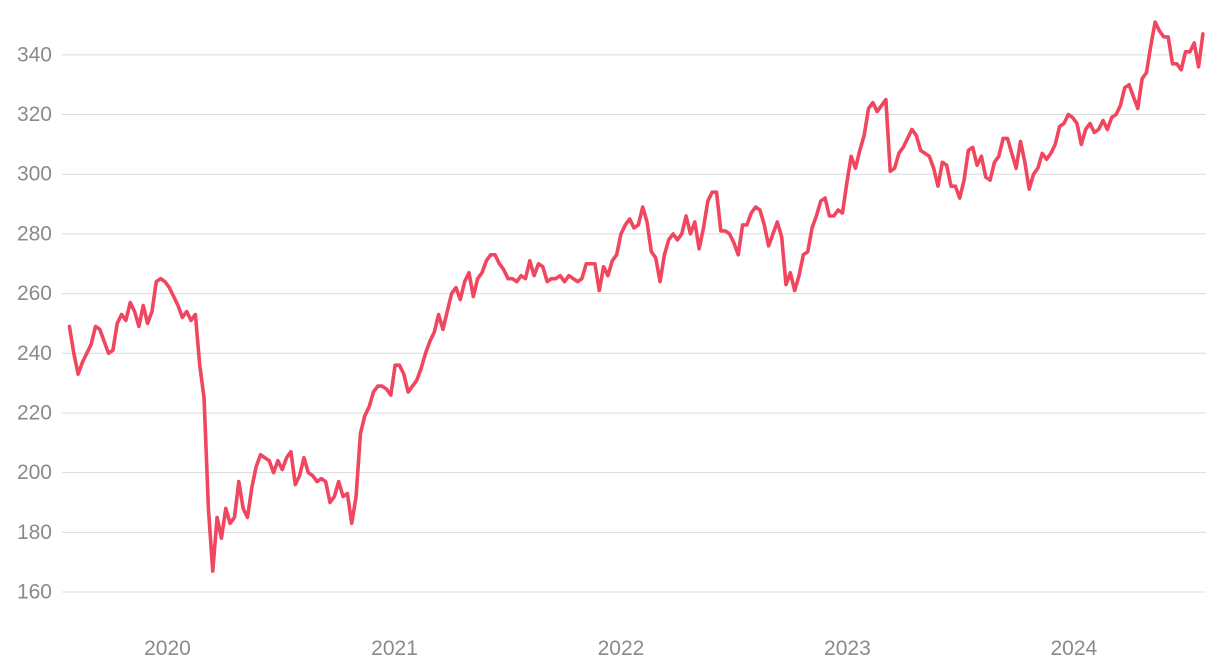 Image resolution: width=1220 pixels, height=672 pixels. I want to click on x-tick-label: 2021, so click(394, 648).